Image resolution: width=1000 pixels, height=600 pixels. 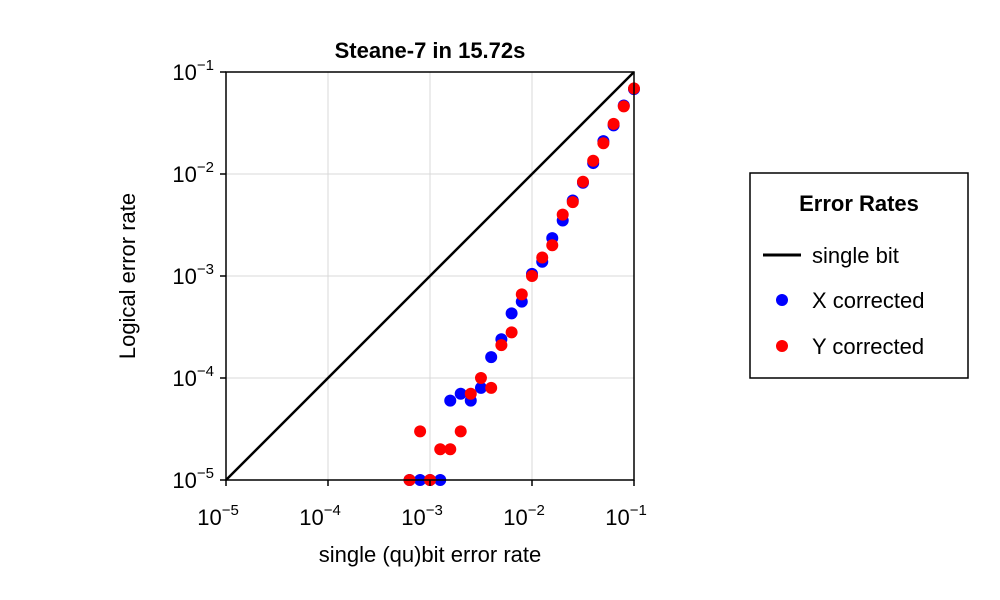 I want to click on y-tick-label: 10⁻⁵, so click(x=193, y=479).